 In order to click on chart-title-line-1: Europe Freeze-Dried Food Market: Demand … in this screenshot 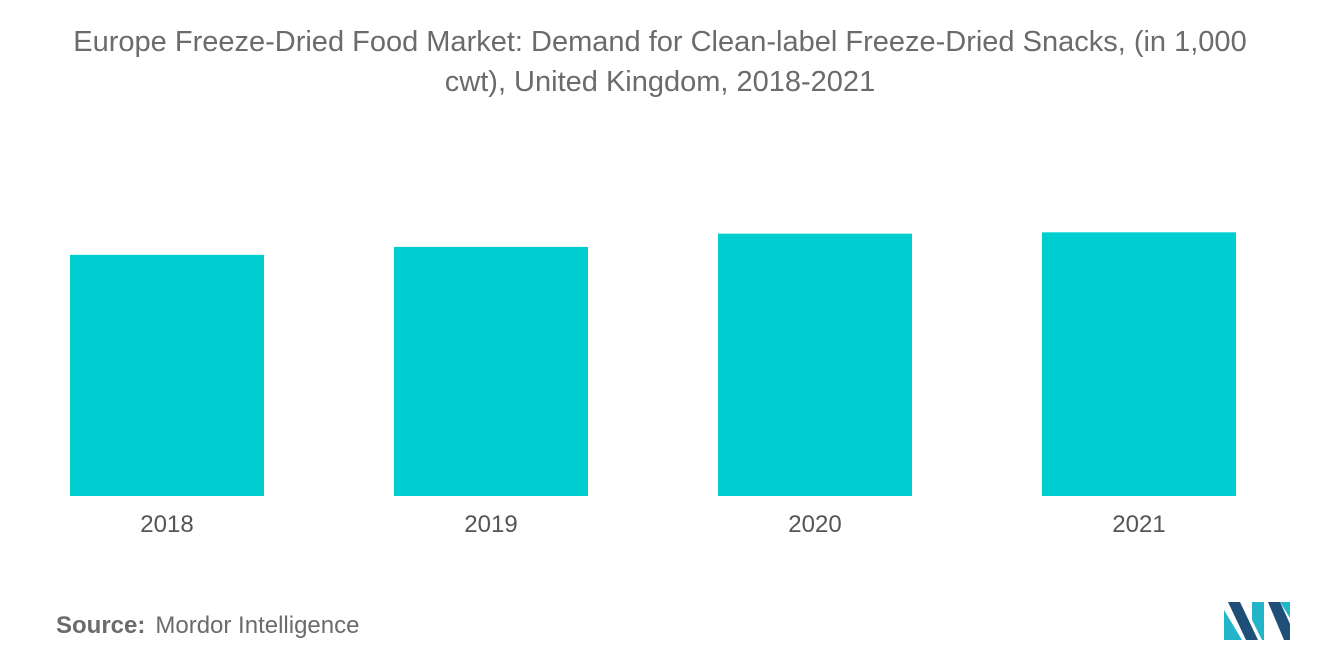, I will do `click(660, 42)`.